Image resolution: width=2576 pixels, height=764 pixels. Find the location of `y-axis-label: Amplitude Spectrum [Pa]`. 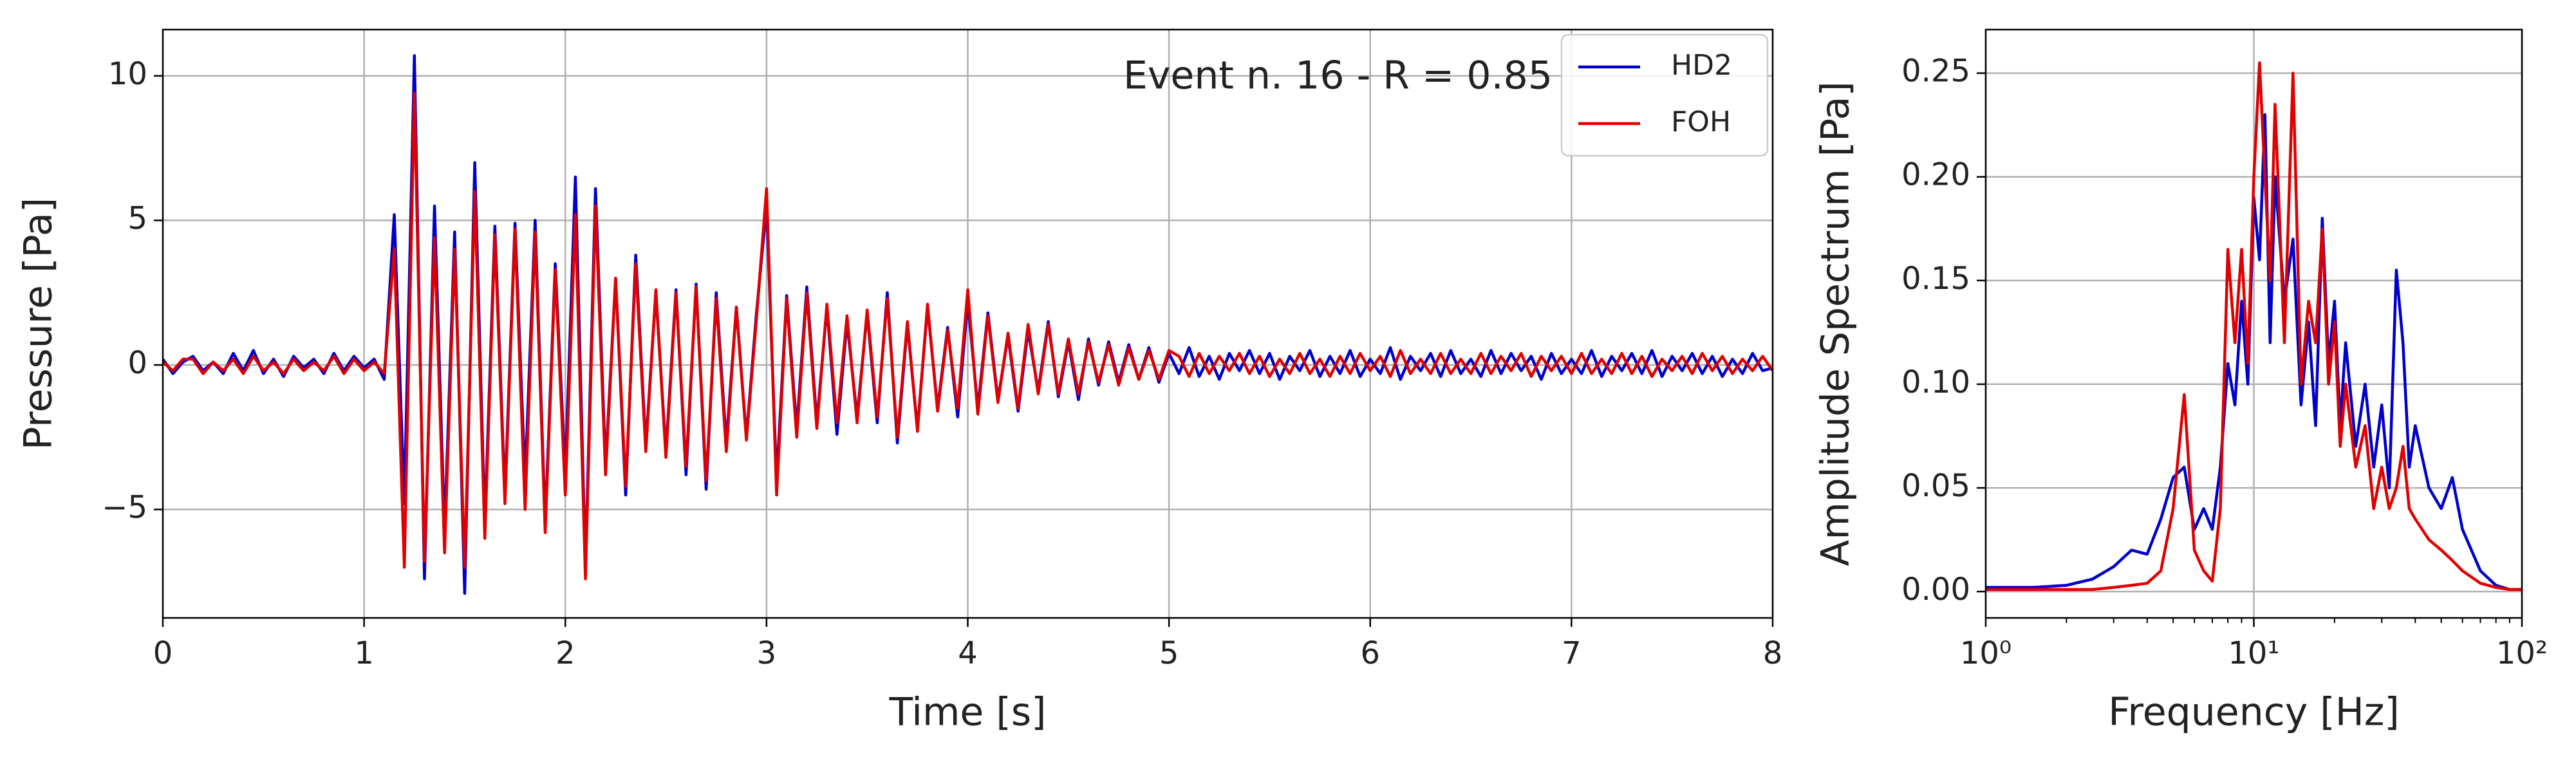

y-axis-label: Amplitude Spectrum [Pa] is located at coordinates (1835, 323).